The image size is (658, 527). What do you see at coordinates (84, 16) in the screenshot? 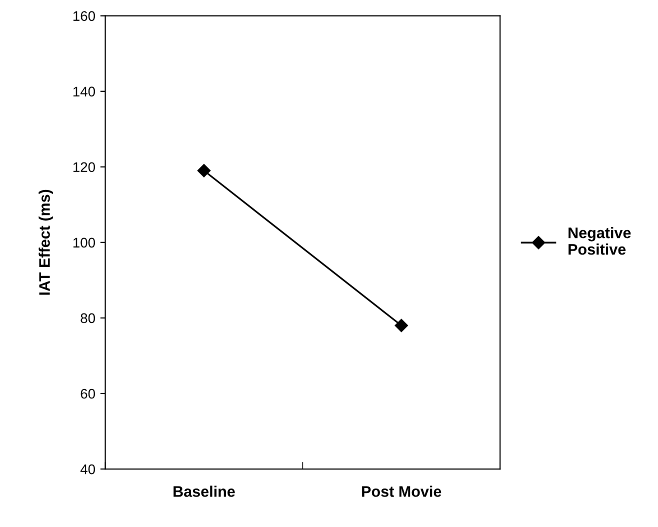
I see `y-tick-label: 160` at bounding box center [84, 16].